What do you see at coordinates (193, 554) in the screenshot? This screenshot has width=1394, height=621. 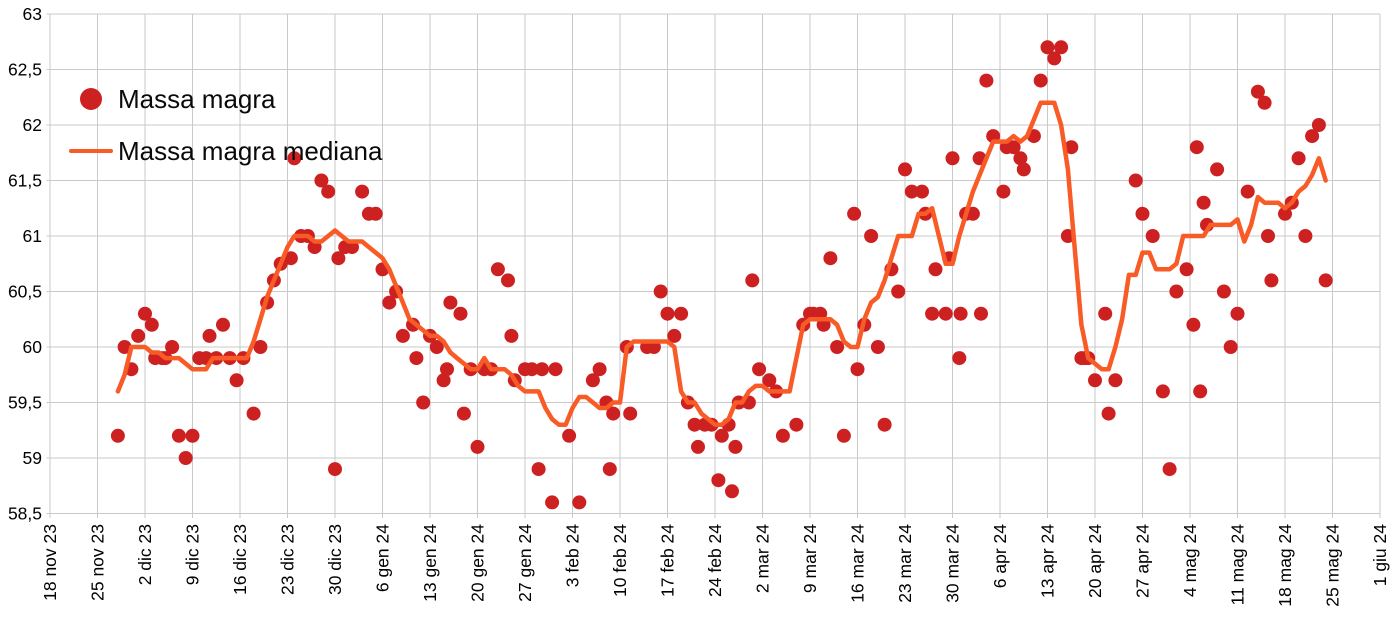 I see `x-tick-label: 9 dic 23` at bounding box center [193, 554].